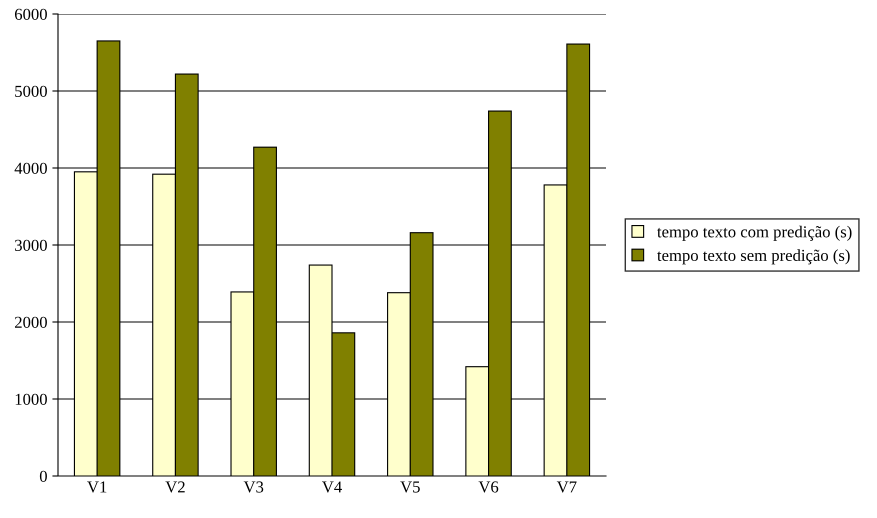  What do you see at coordinates (43, 476) in the screenshot?
I see `y-tick-label: 0` at bounding box center [43, 476].